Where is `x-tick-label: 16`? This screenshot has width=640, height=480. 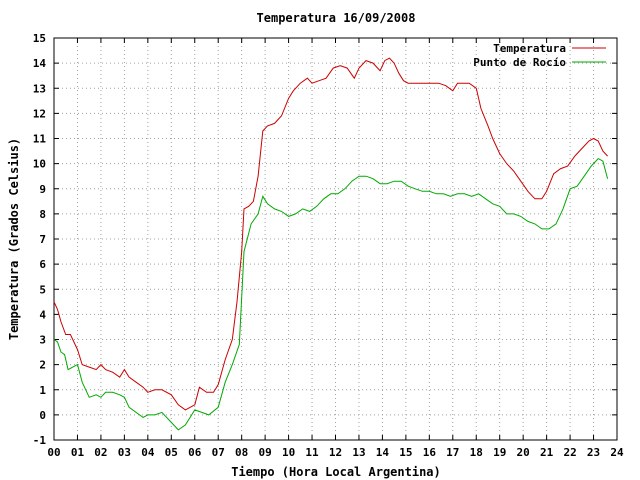
x-tick-label: 16 is located at coordinates (430, 452).